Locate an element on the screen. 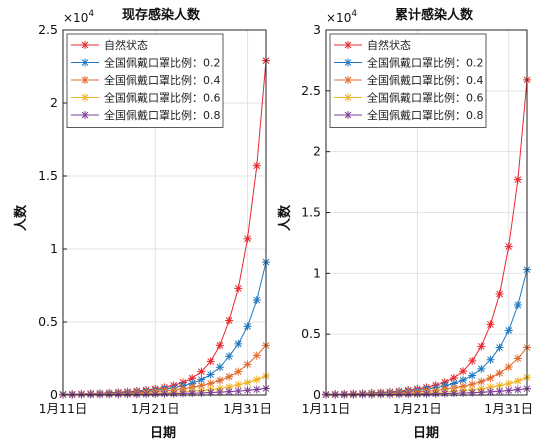 The image size is (541, 445). y-tick-label: 3 is located at coordinates (317, 29).